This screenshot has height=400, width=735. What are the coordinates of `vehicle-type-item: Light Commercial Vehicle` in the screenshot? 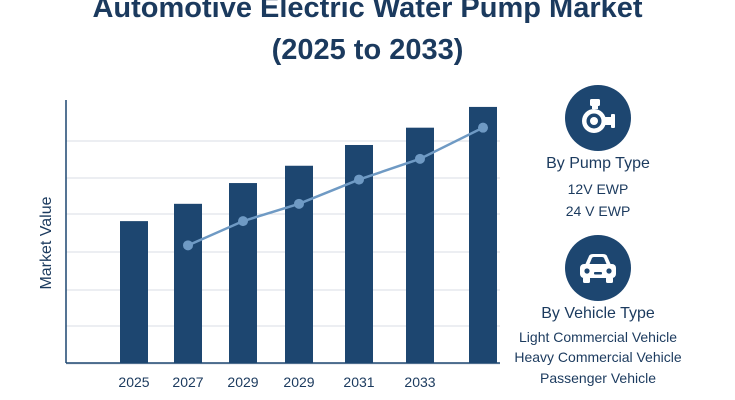 It's located at (598, 337).